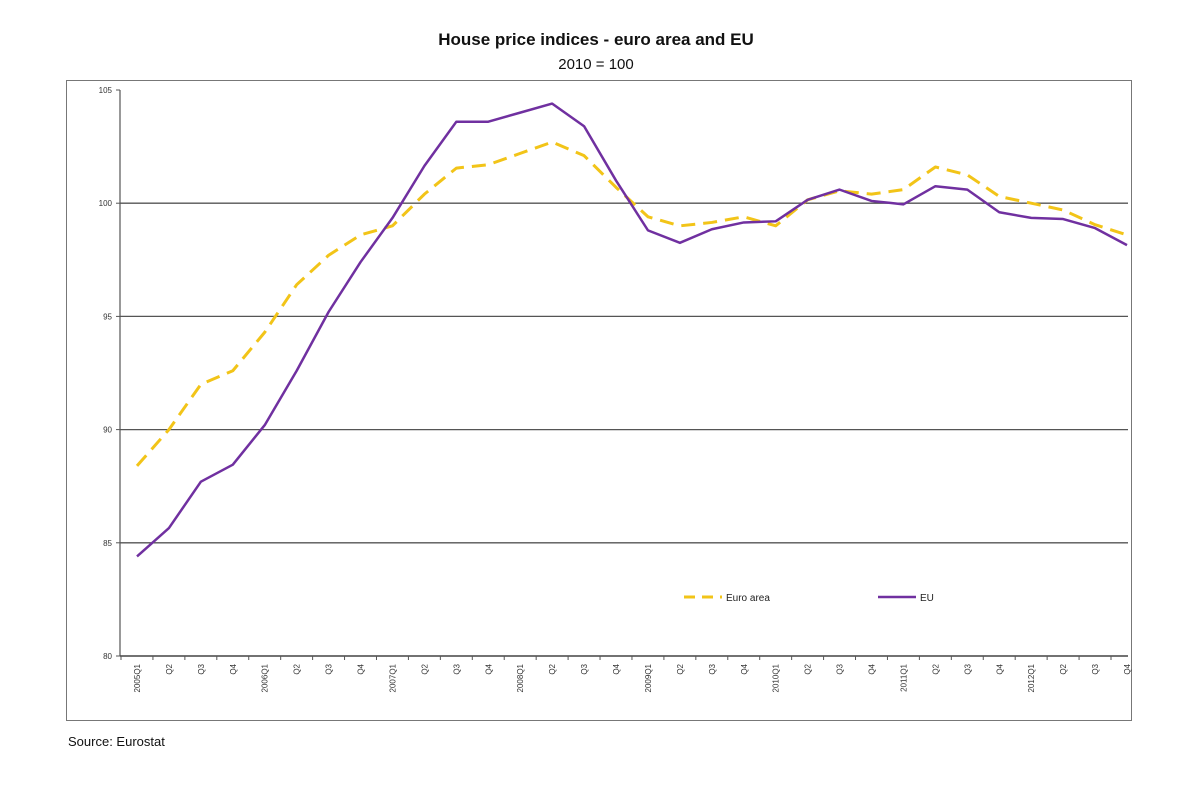 Image resolution: width=1192 pixels, height=800 pixels. Describe the element at coordinates (596, 39) in the screenshot. I see `chart-title: House price indices - euro area and EU` at that location.